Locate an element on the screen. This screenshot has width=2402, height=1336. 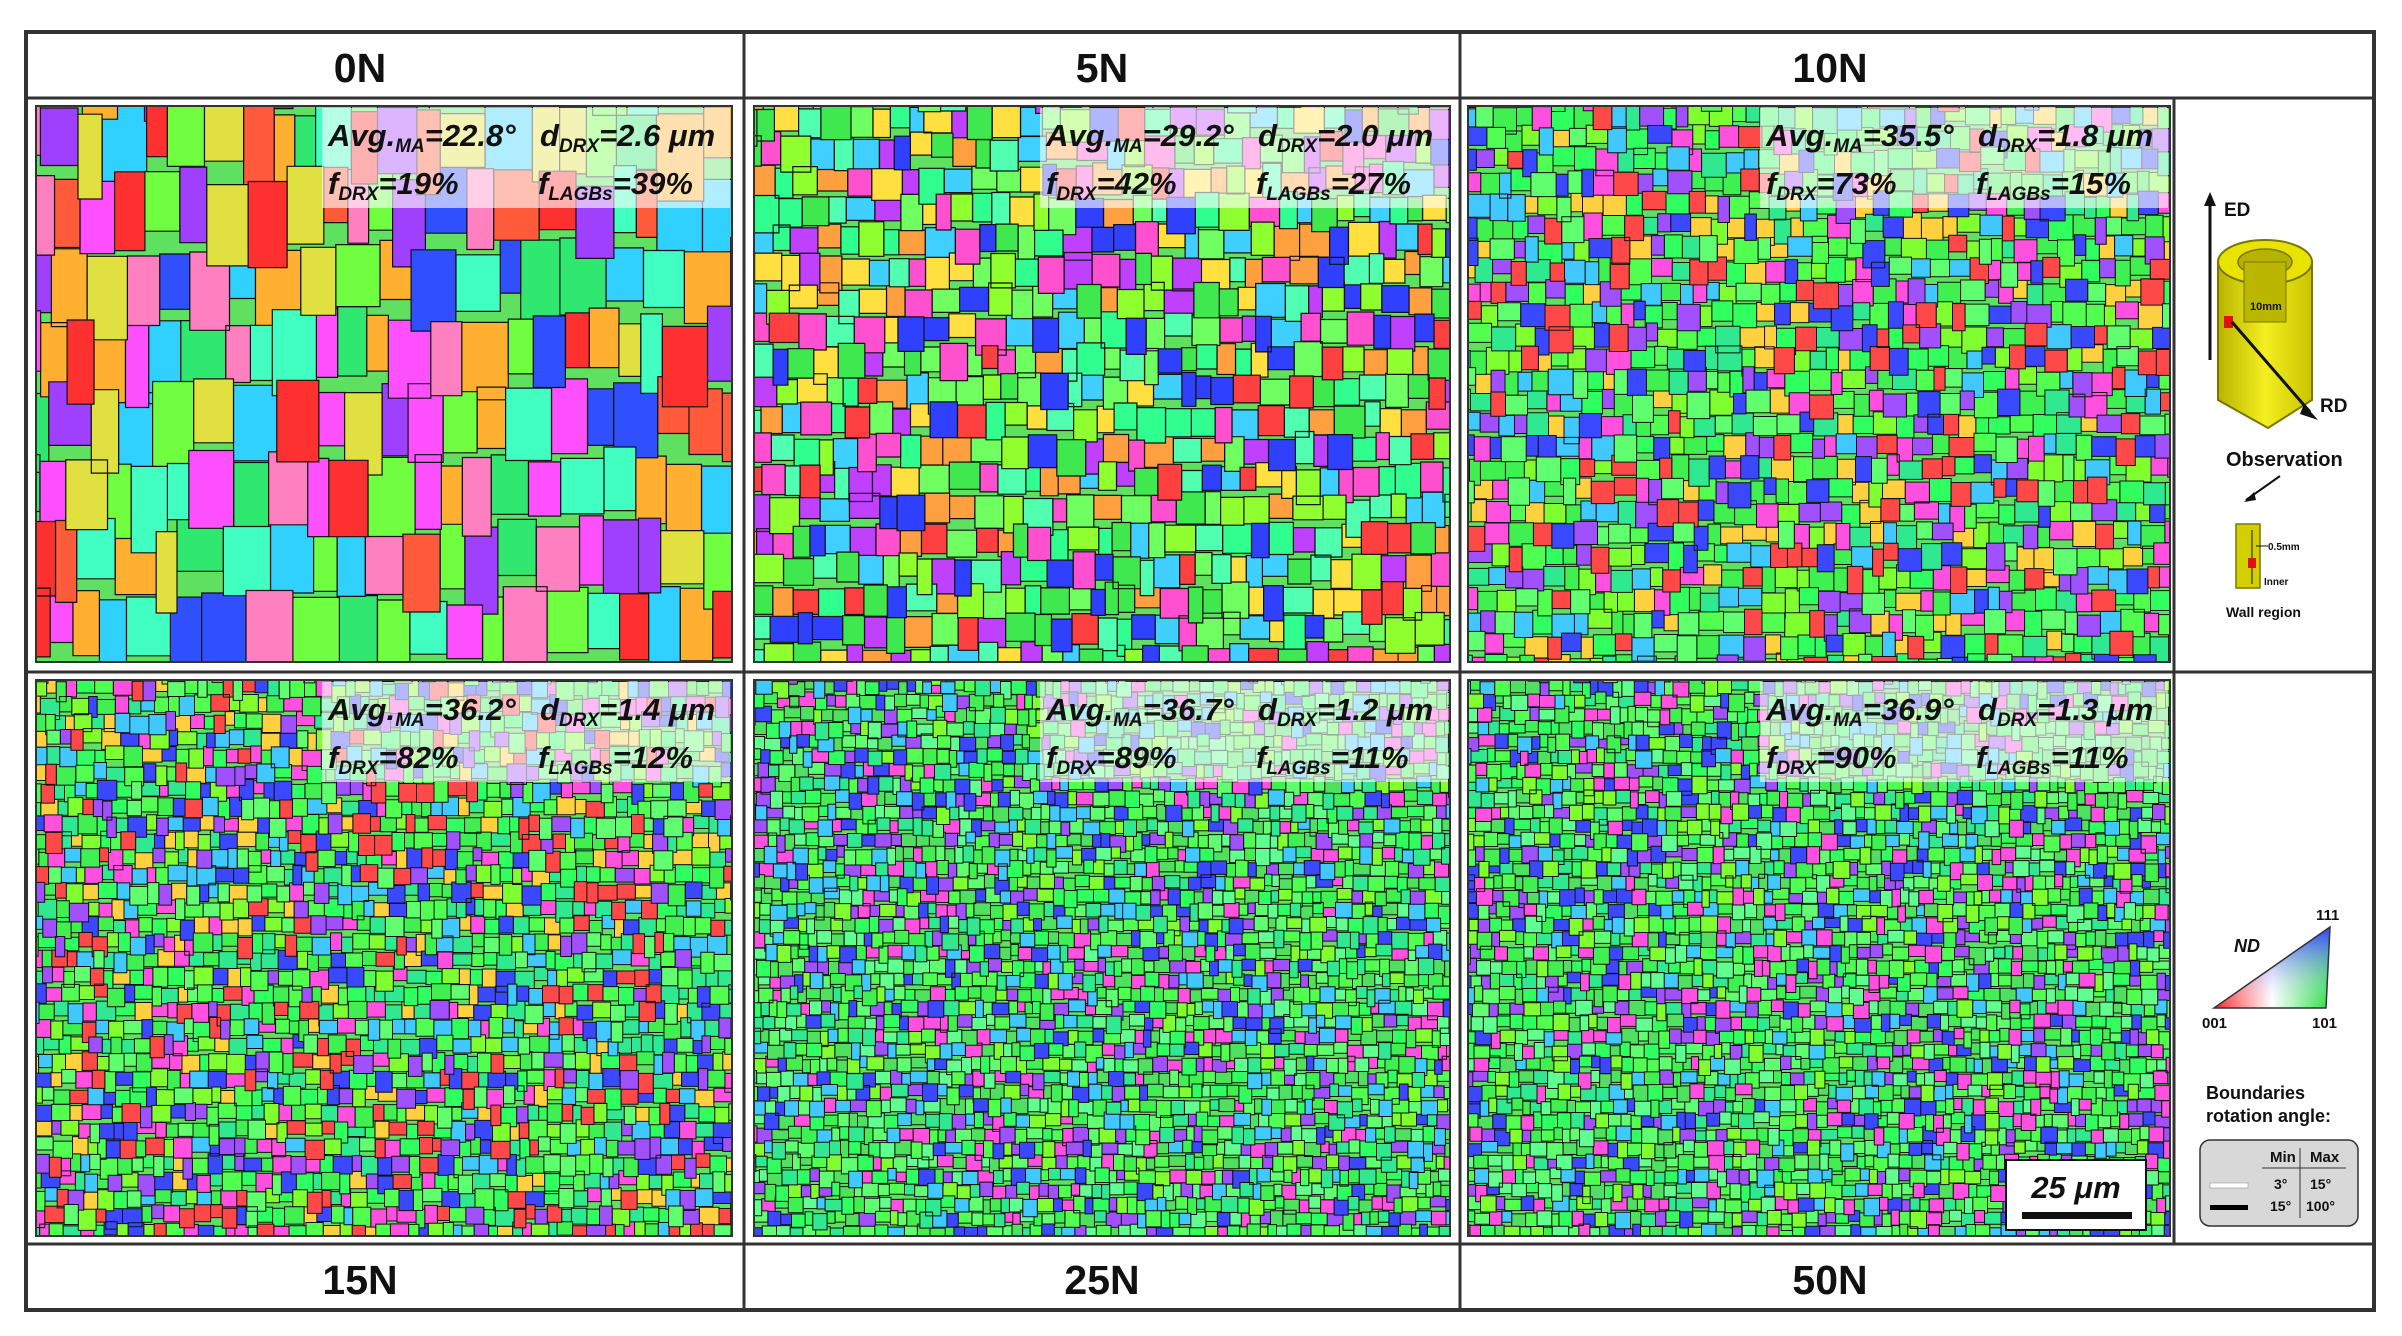
rd-axis-label: RD is located at coordinates (2333, 406).